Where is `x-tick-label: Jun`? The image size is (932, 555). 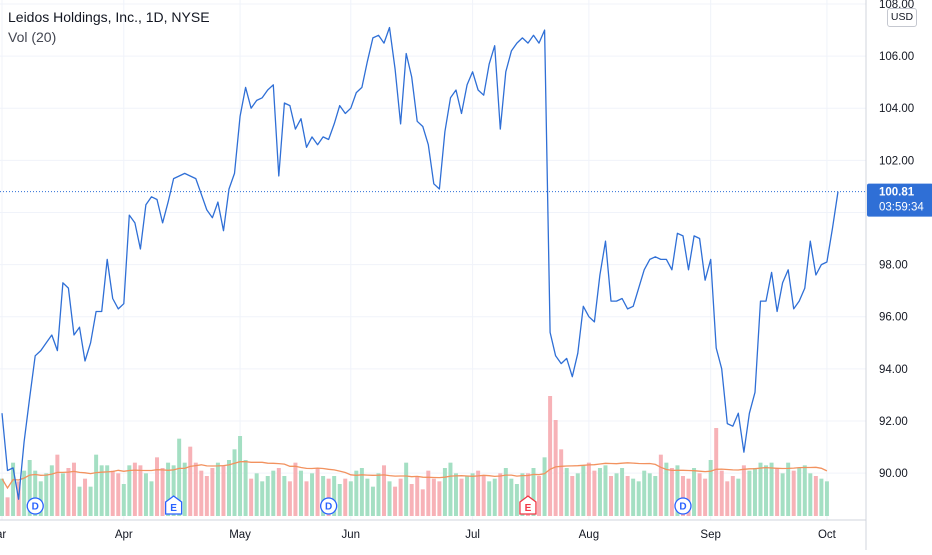 x-tick-label: Jun is located at coordinates (351, 535).